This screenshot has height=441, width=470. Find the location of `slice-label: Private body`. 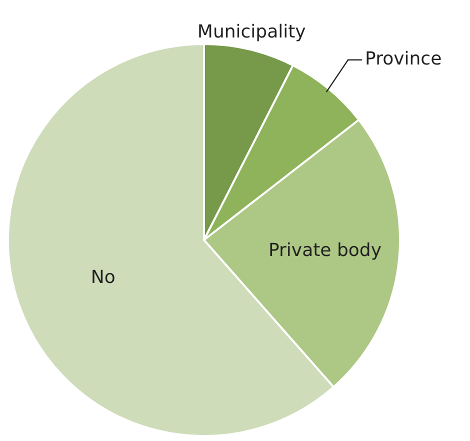

slice-label: Private body is located at coordinates (325, 251).